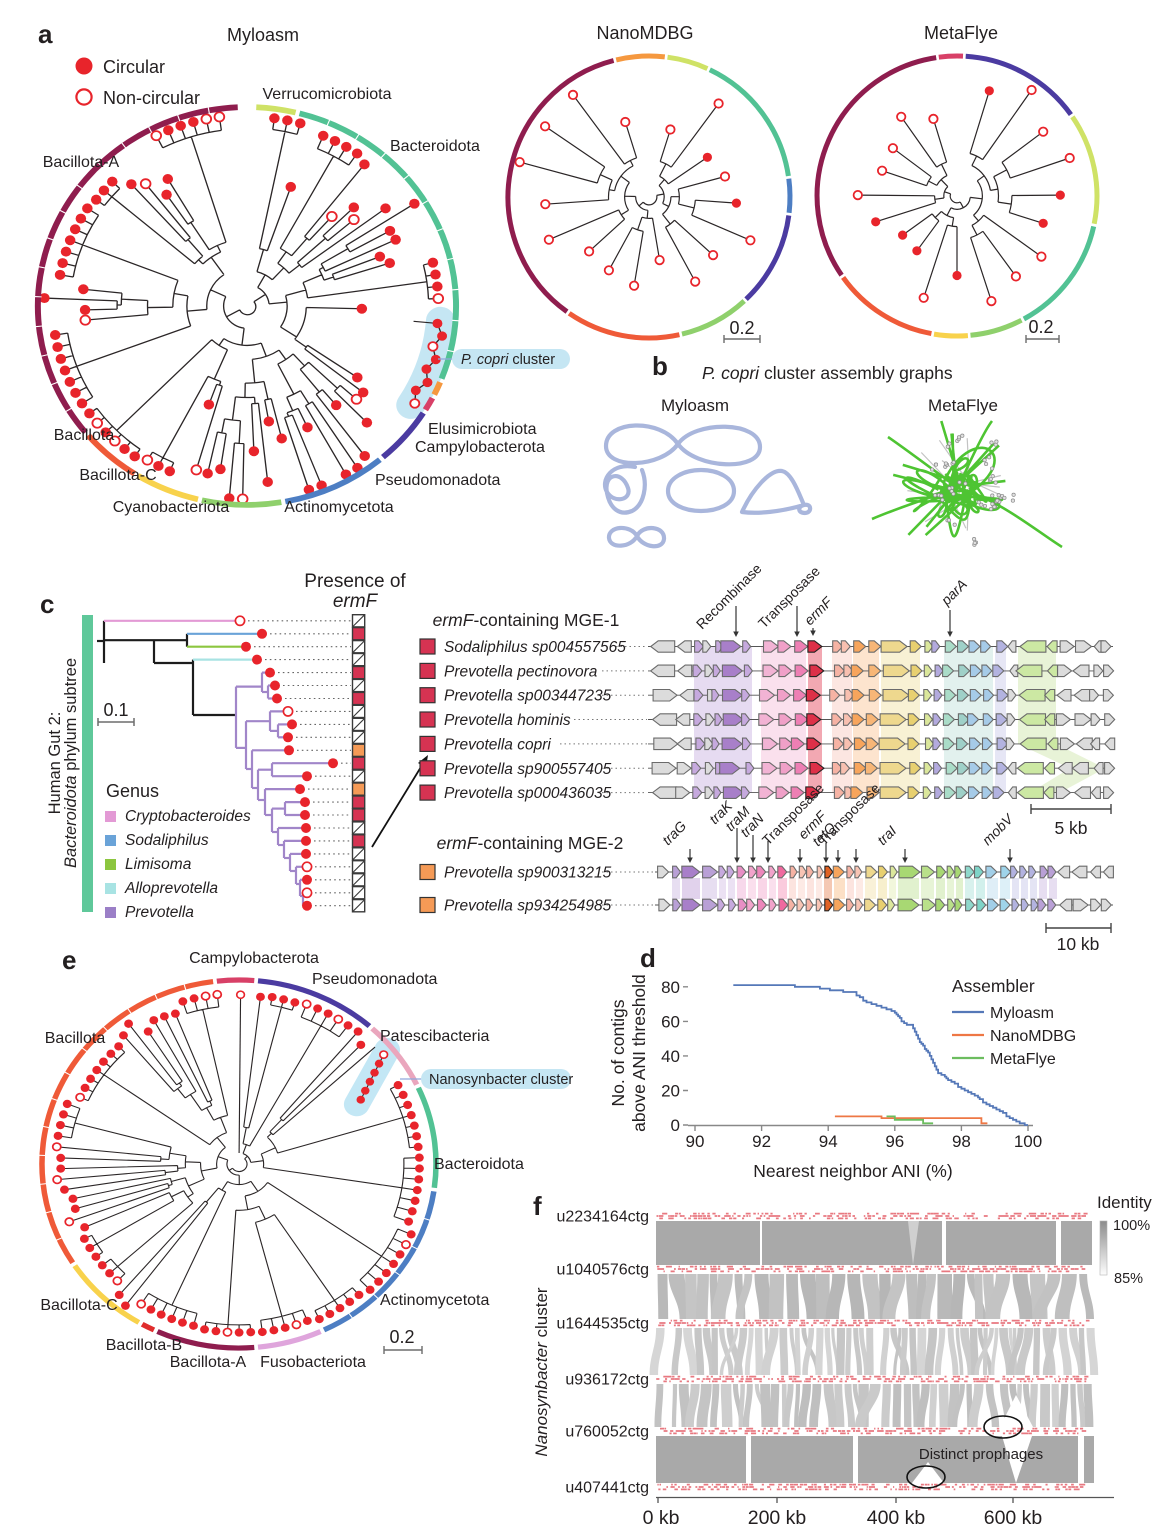 Image resolution: width=1170 pixels, height=1534 pixels. Describe the element at coordinates (675, 1125) in the screenshot. I see `svg-text: 0` at that location.